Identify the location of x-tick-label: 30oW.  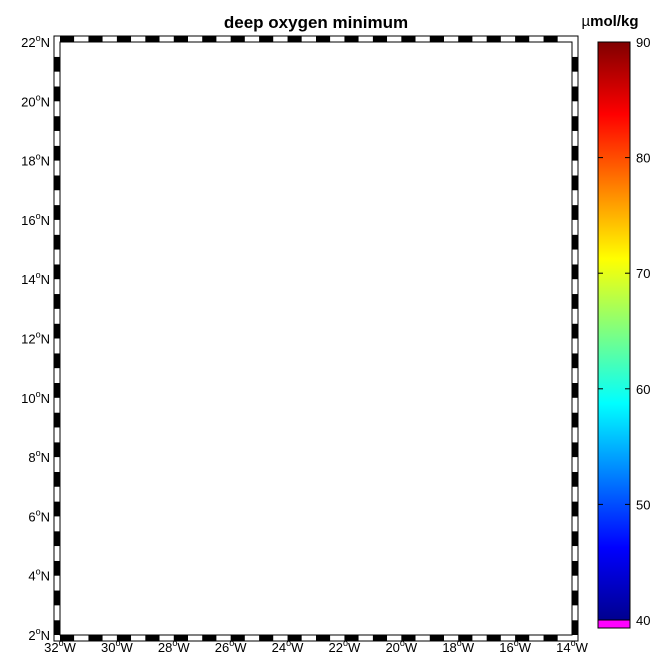
(117, 646).